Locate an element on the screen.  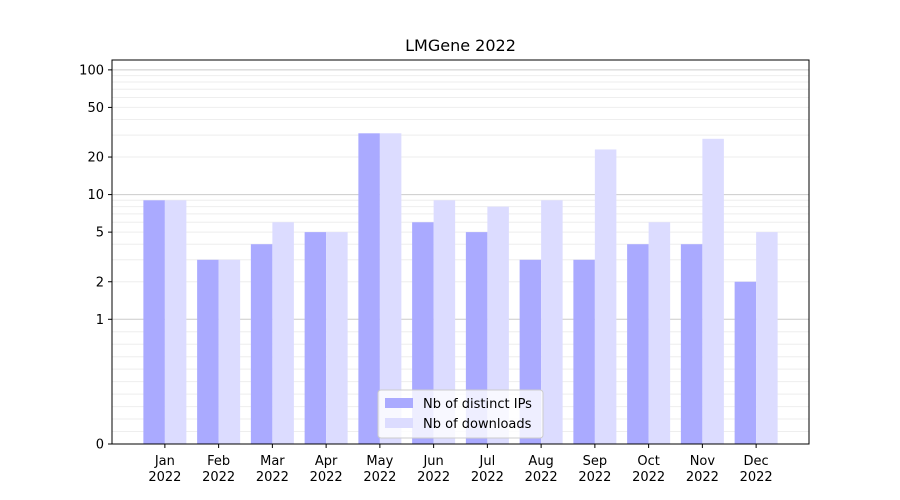
y-axis: 0 1 2 5 10 20 50 100 is located at coordinates (95, 258).